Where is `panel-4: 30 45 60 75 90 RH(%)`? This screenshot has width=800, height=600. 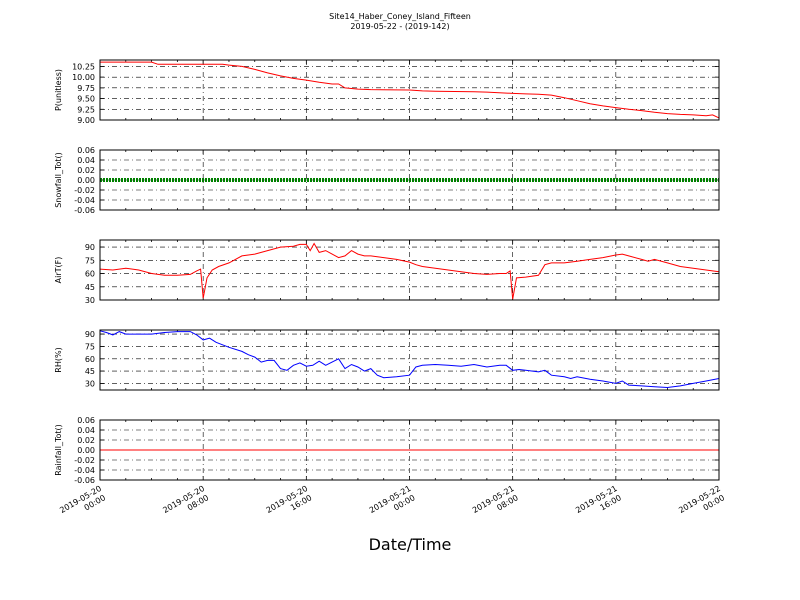 panel-4: 30 45 60 75 90 RH(%) is located at coordinates (387, 360).